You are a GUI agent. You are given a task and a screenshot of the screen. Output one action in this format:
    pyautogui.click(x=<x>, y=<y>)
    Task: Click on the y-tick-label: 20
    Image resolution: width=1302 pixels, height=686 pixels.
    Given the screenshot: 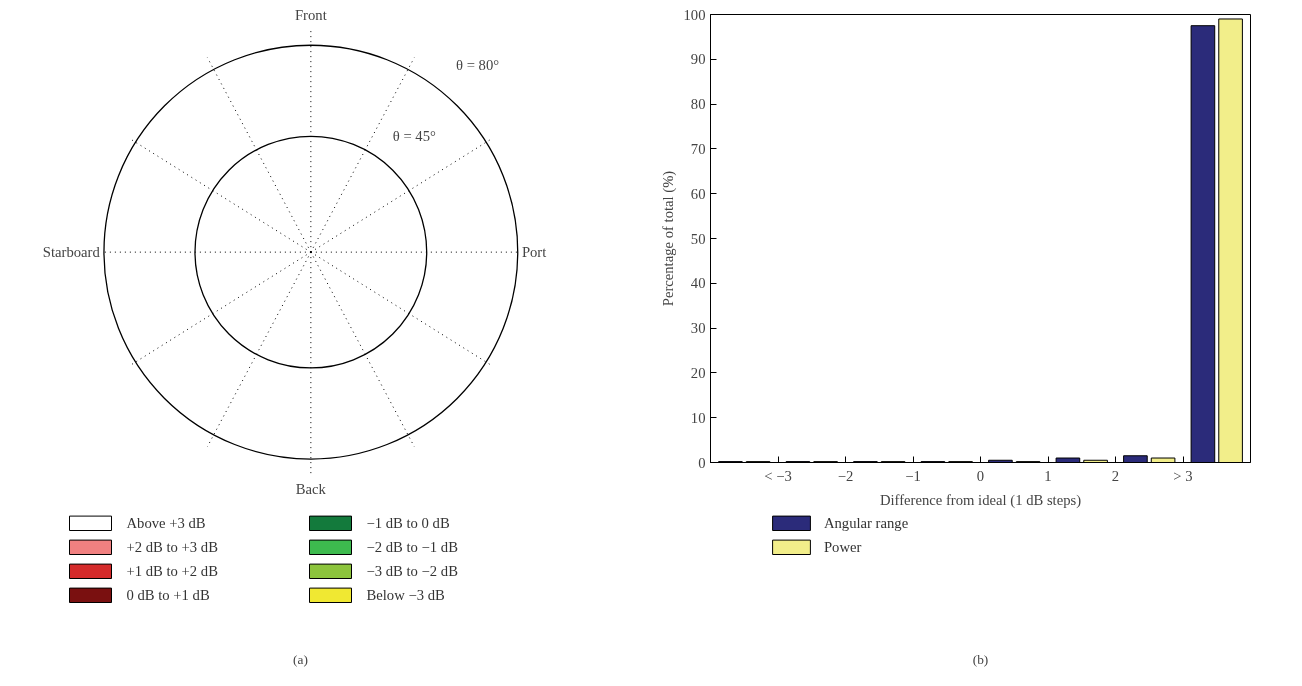 What is the action you would take?
    pyautogui.click(x=698, y=372)
    